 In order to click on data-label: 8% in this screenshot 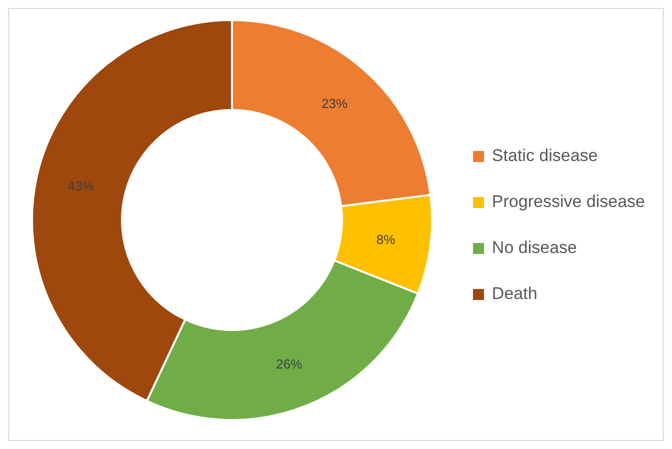, I will do `click(386, 239)`.